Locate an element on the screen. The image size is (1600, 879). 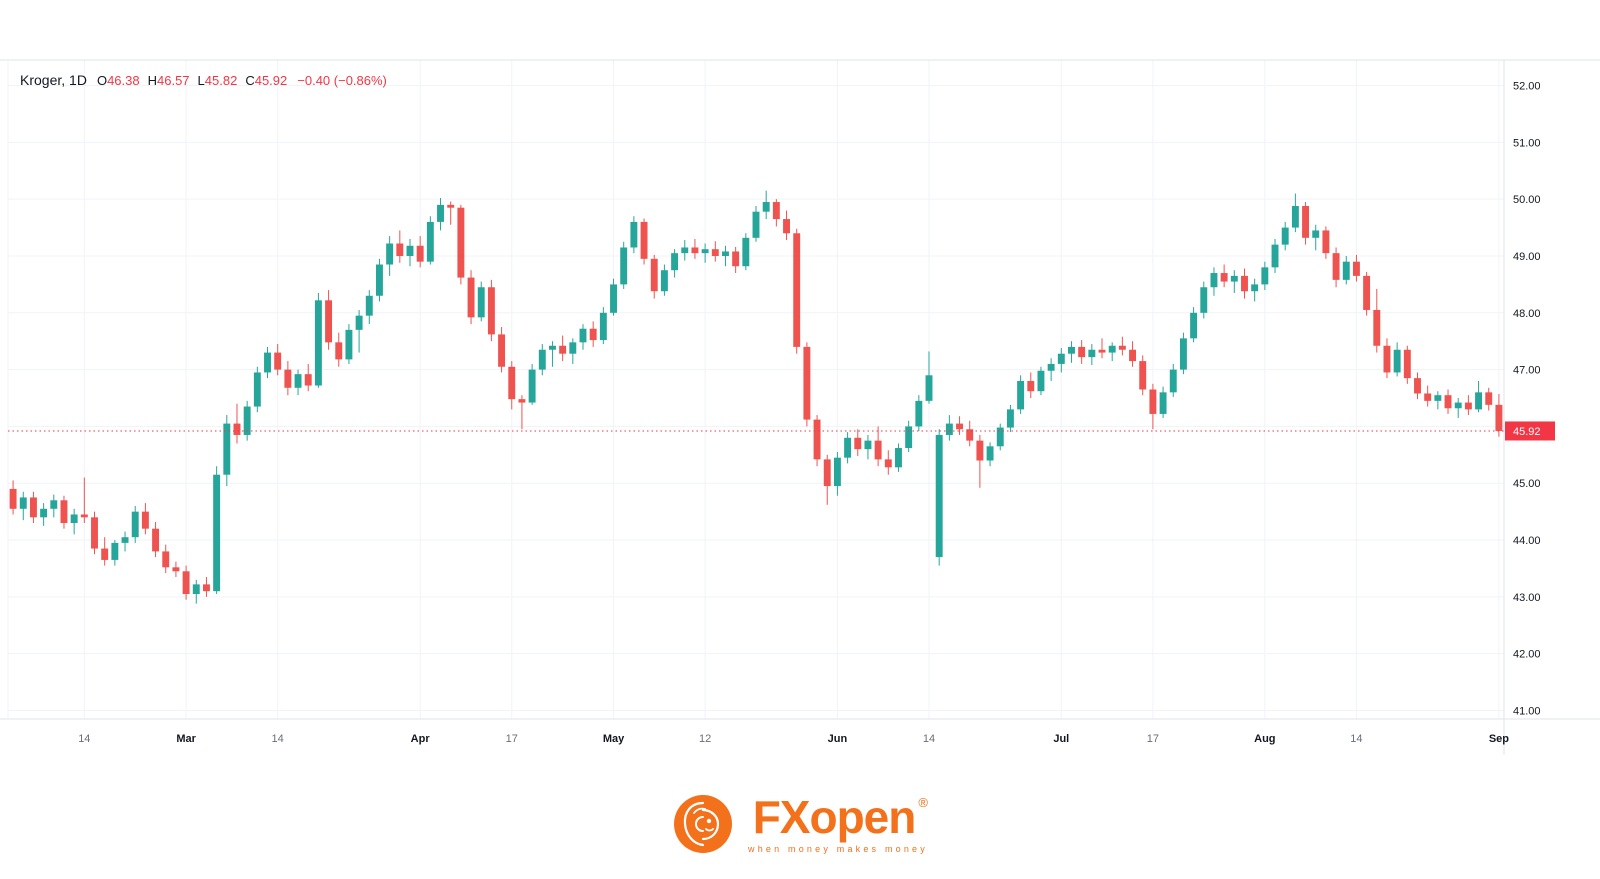
time-axis-label: Mar is located at coordinates (186, 739).